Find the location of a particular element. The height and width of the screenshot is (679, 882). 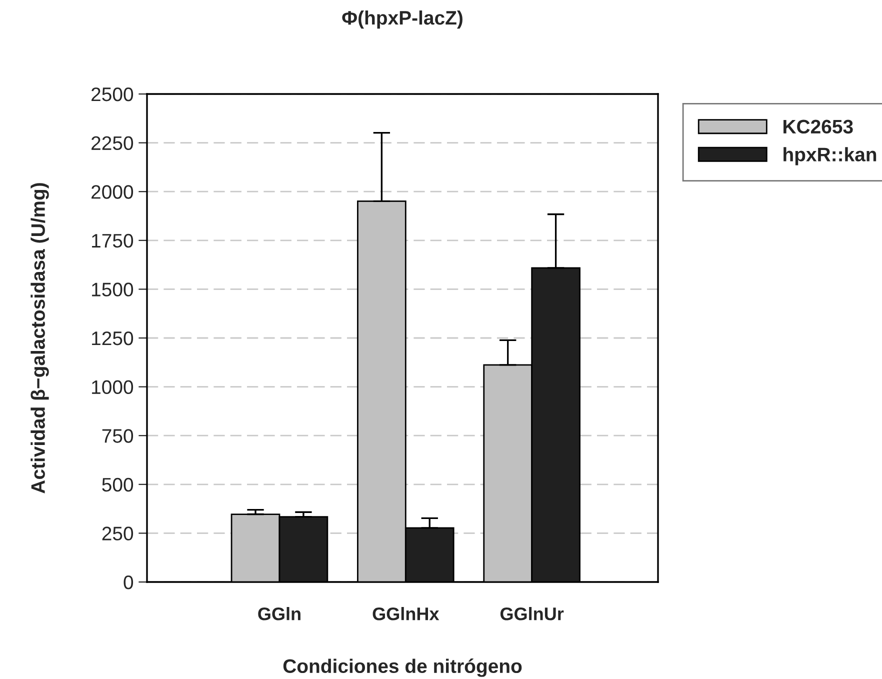

y-tick-label: 2500 is located at coordinates (113, 94).